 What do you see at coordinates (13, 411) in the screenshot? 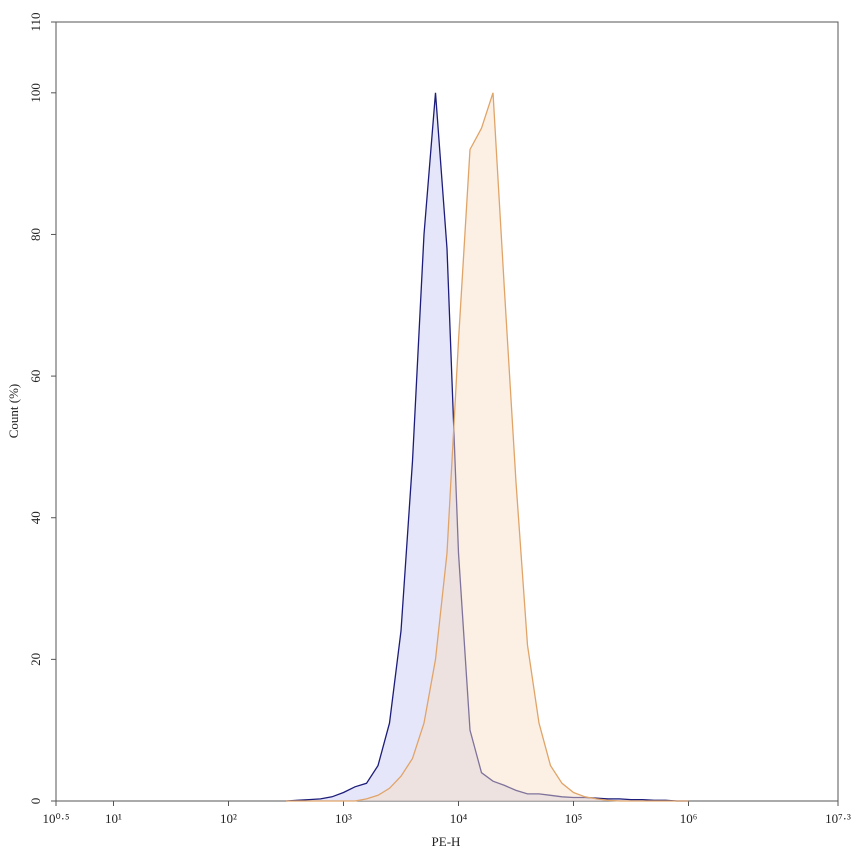
I see `y-axis-label: Count (%)` at bounding box center [13, 411].